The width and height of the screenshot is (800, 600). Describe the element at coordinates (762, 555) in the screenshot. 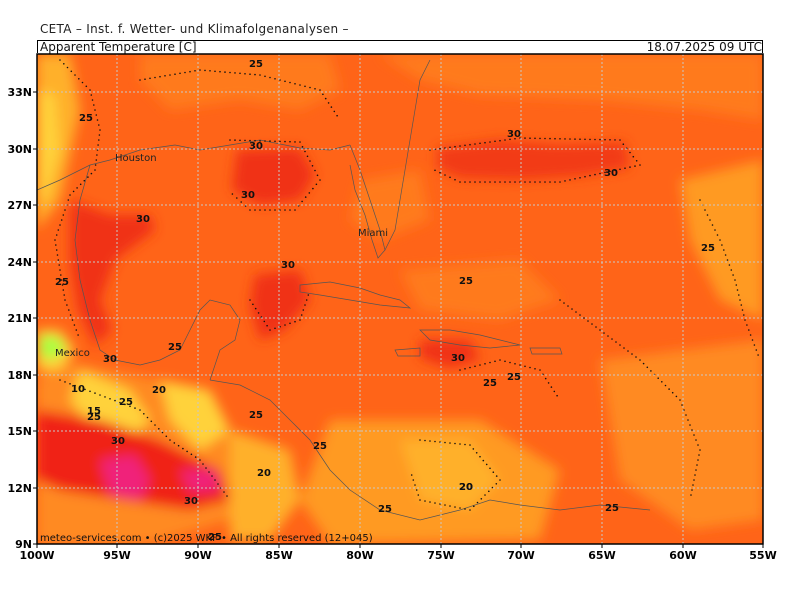

I see `lon-label: 55W` at that location.